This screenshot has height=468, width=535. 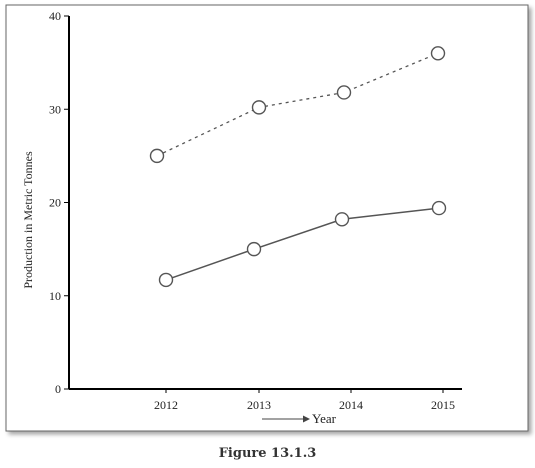 What do you see at coordinates (306, 419) in the screenshot?
I see `x-axis-arrowhead` at bounding box center [306, 419].